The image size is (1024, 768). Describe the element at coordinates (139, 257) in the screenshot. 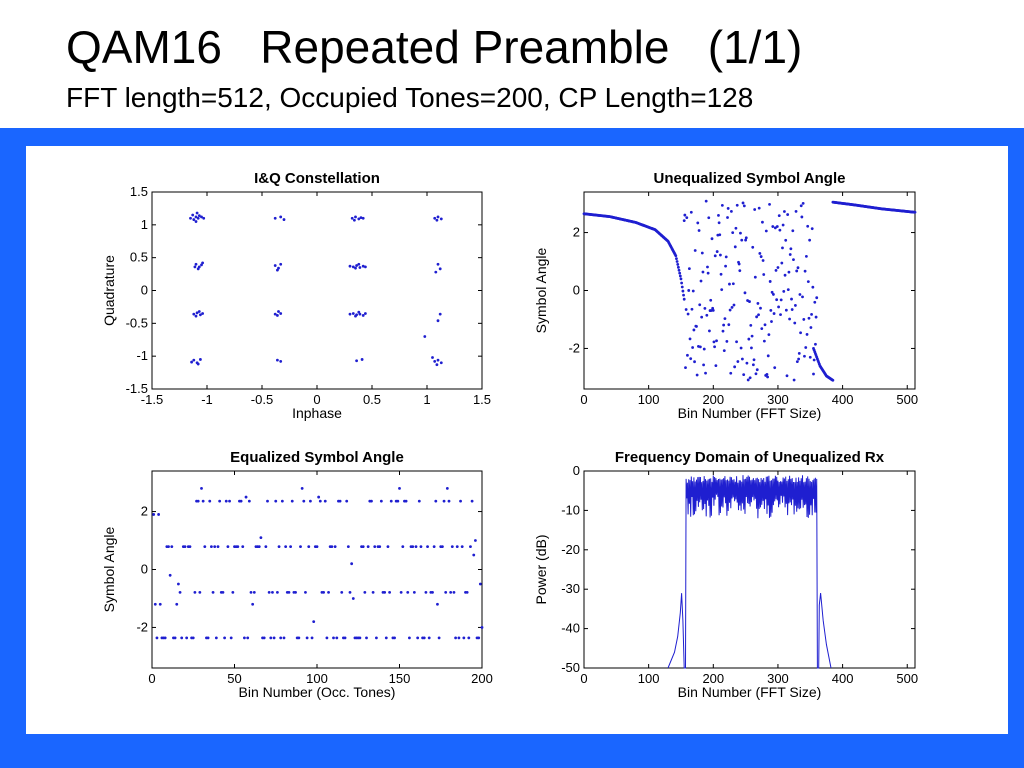

I see `y-tick-label: 0.5` at that location.